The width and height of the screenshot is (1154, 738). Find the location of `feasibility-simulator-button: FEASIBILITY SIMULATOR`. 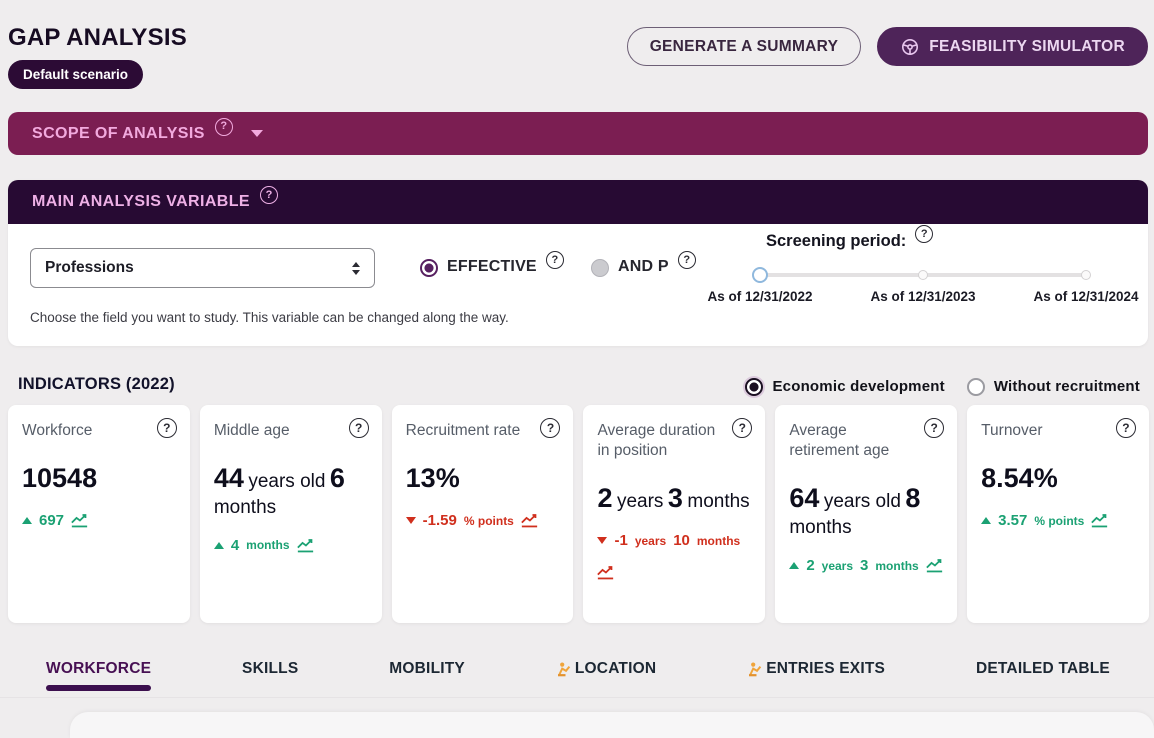

feasibility-simulator-button: FEASIBILITY SIMULATOR is located at coordinates (1012, 46).